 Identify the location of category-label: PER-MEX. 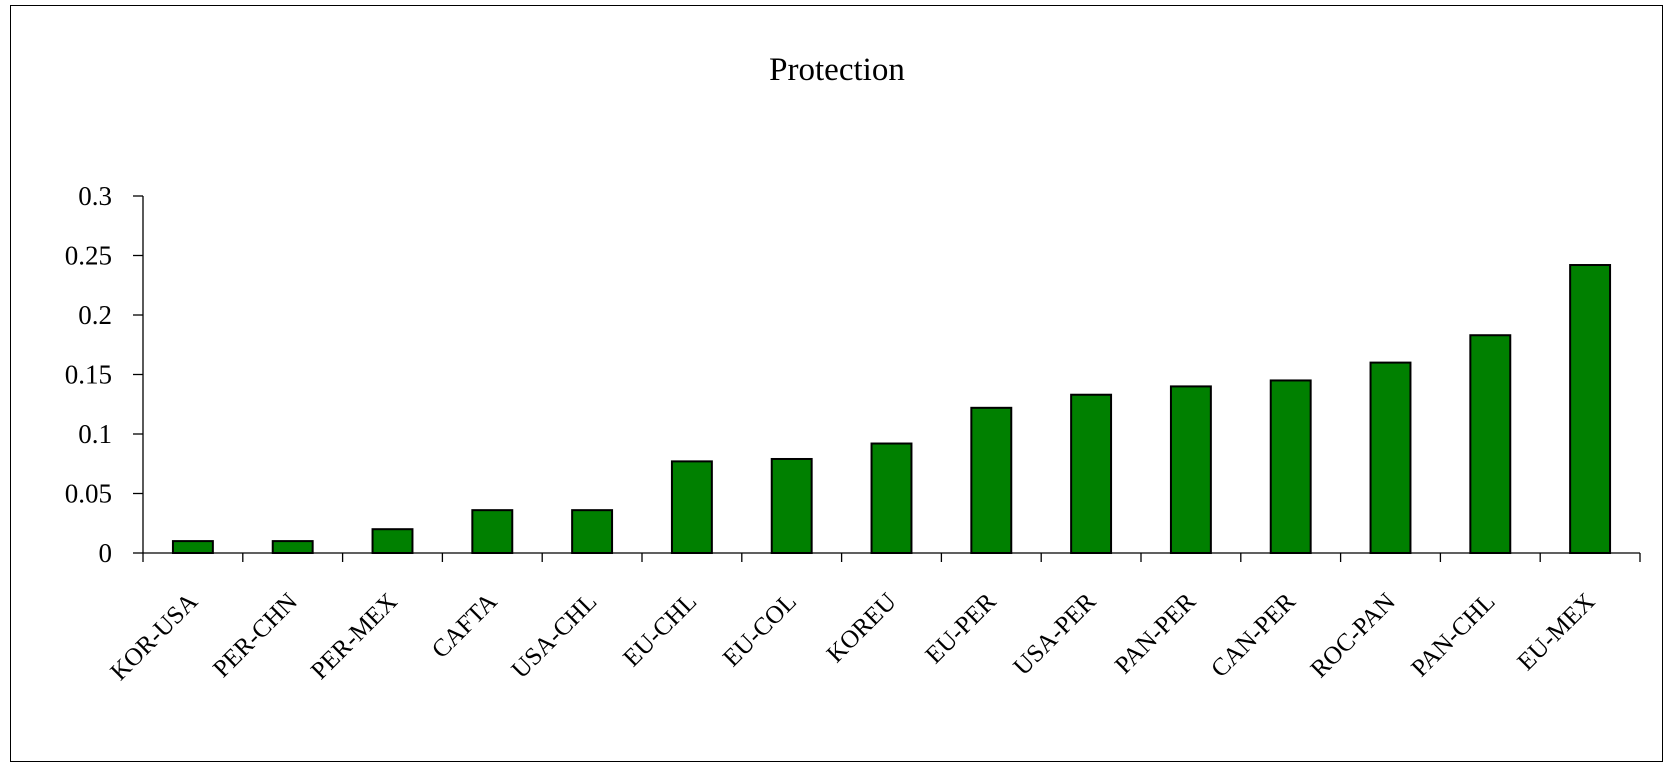
(354, 636).